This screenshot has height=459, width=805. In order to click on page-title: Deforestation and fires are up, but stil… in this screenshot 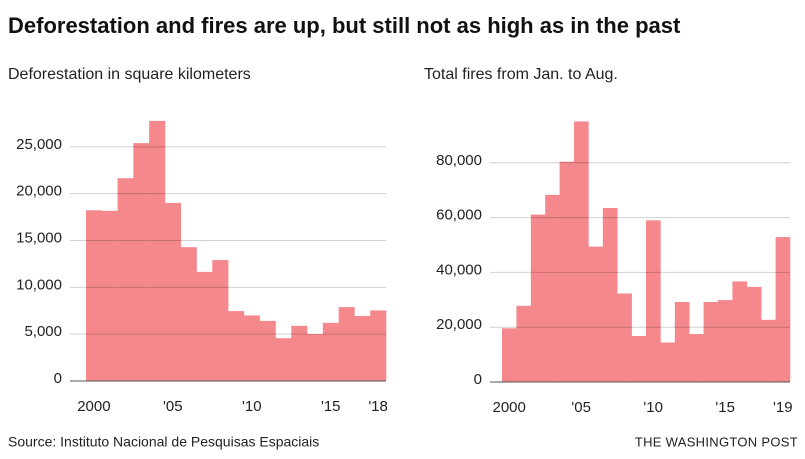, I will do `click(344, 25)`.